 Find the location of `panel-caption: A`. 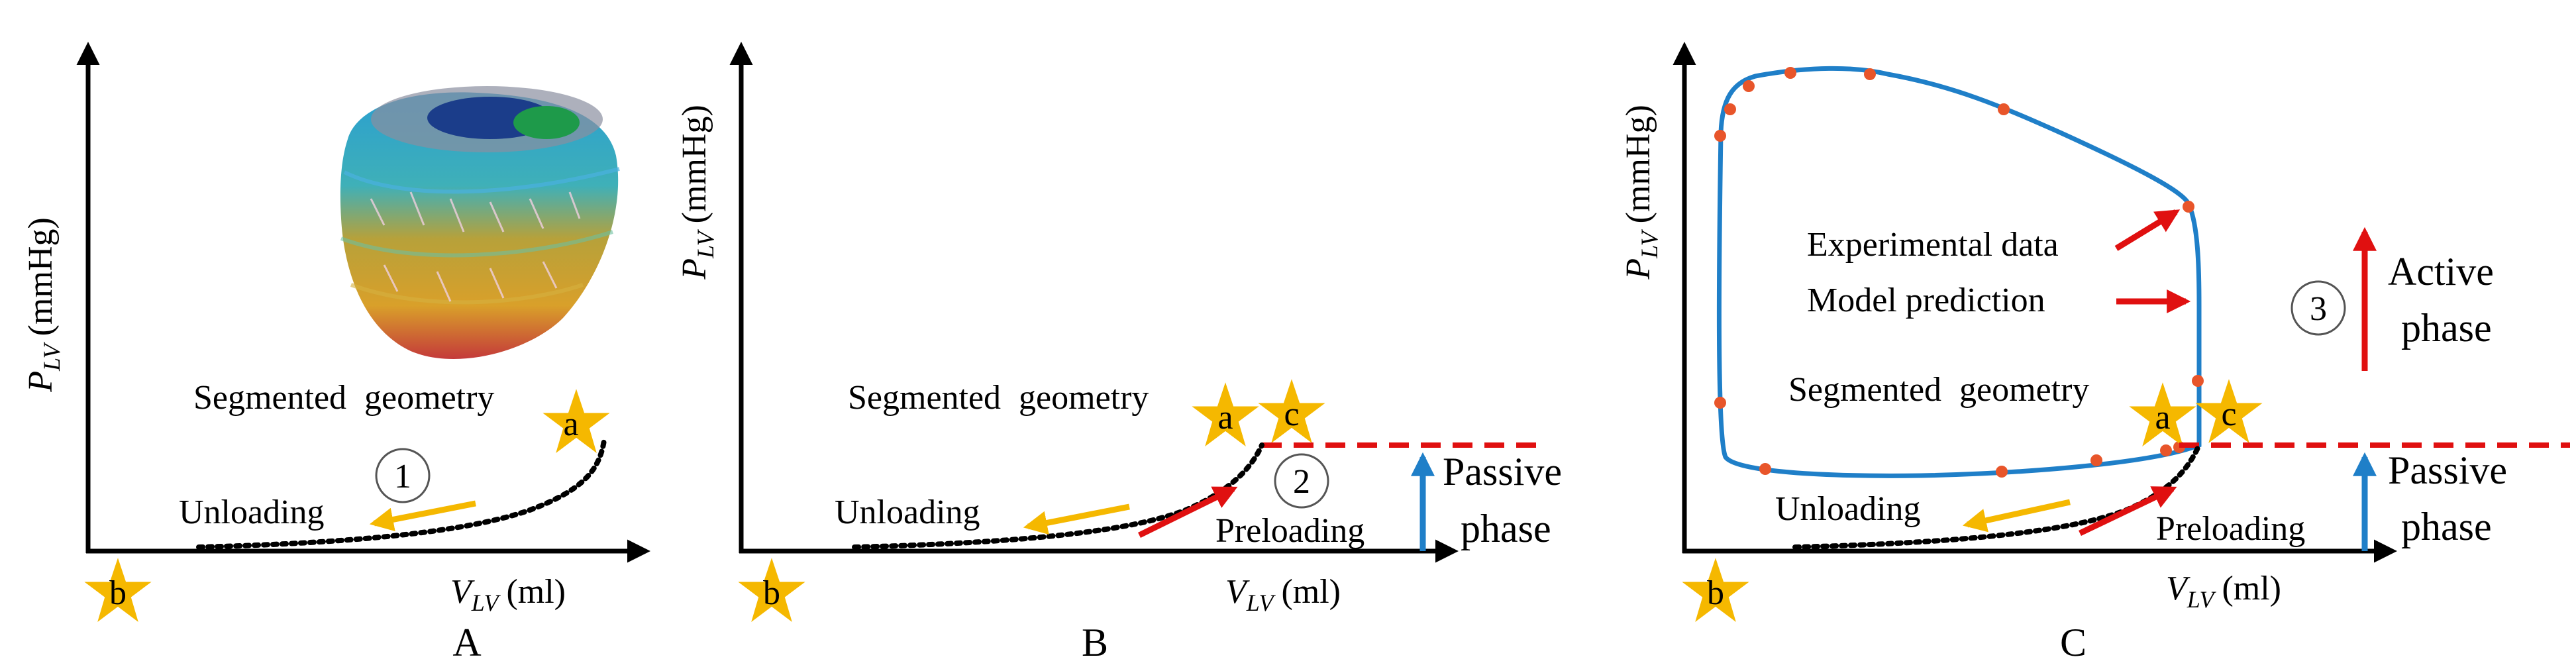

panel-caption: A is located at coordinates (466, 642).